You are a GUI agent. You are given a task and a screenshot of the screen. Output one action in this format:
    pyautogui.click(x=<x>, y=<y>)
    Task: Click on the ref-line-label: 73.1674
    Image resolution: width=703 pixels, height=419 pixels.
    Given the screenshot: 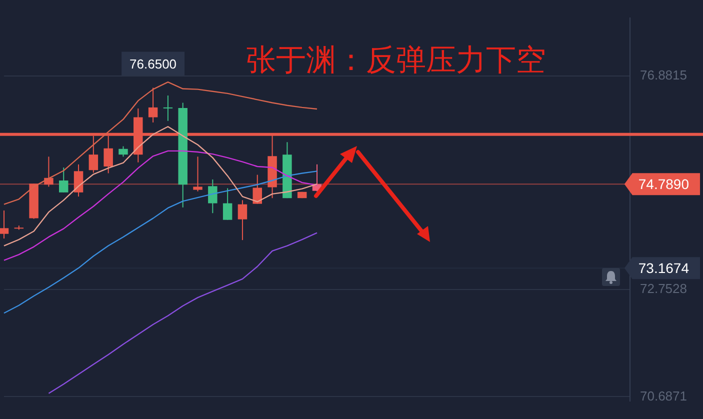 What is the action you would take?
    pyautogui.click(x=664, y=268)
    